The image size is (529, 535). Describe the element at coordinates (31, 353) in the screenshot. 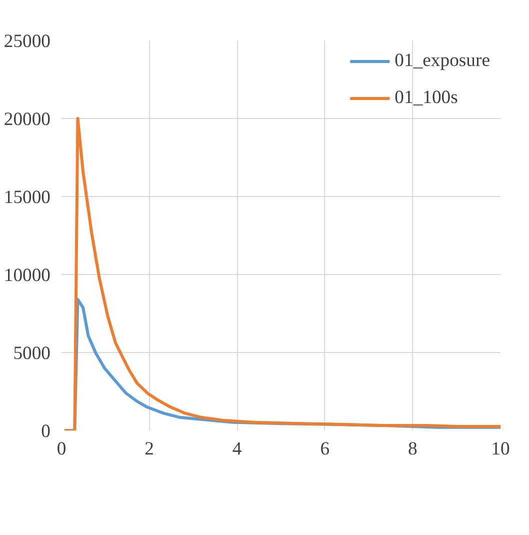

I see `y-tick-label: 5000` at that location.